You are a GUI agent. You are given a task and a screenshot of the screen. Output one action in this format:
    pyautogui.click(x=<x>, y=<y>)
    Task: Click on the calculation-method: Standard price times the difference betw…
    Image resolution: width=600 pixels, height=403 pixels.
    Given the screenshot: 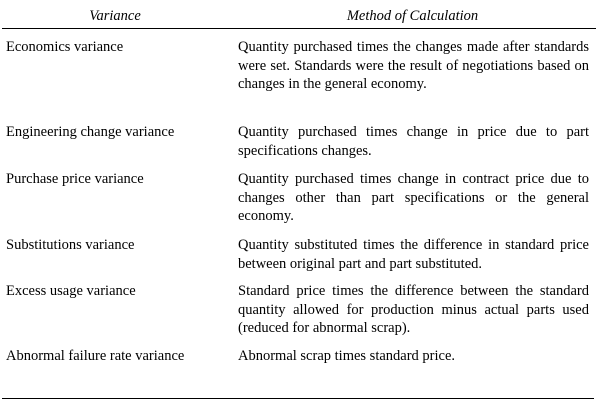 What is the action you would take?
    pyautogui.click(x=413, y=309)
    